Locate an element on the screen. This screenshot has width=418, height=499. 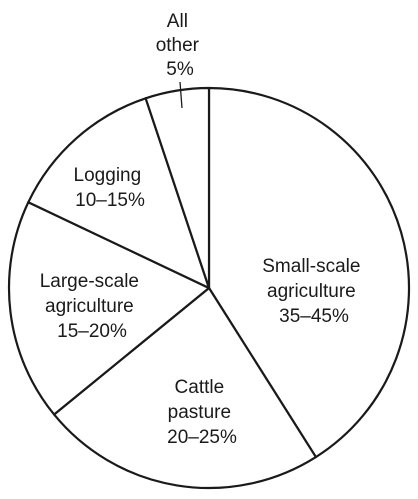
label-cattle-pasture: Cattle pasture 20–25% is located at coordinates (202, 412).